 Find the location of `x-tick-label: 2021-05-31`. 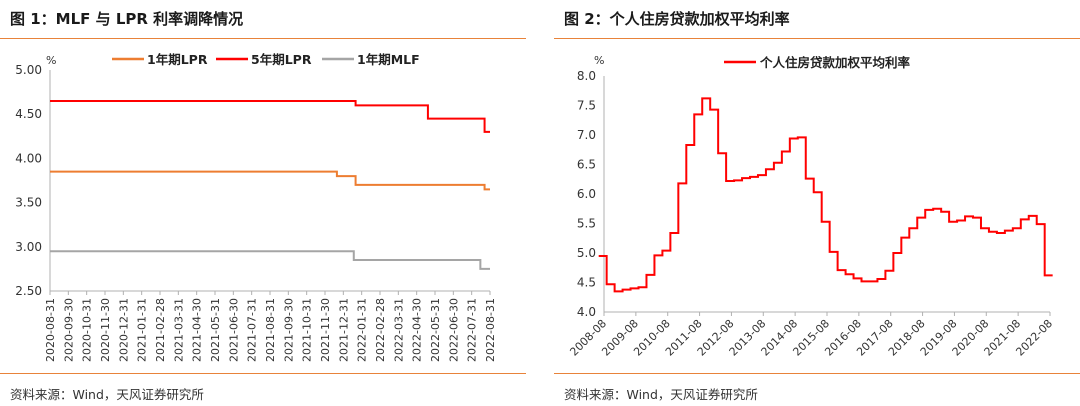

x-tick-label: 2021-05-31 is located at coordinates (215, 330).